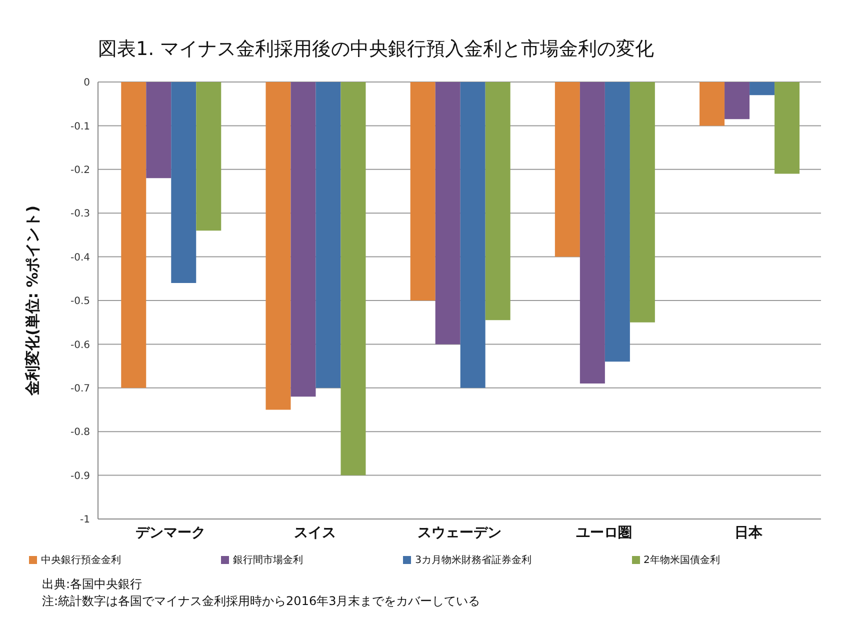  I want to click on y-tick-label: -0.8, so click(80, 432).